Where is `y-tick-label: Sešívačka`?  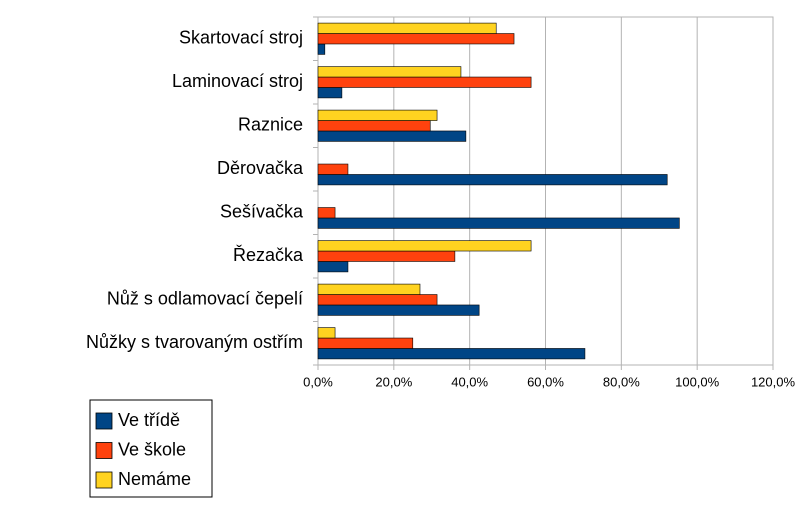 y-tick-label: Sešívačka is located at coordinates (262, 212).